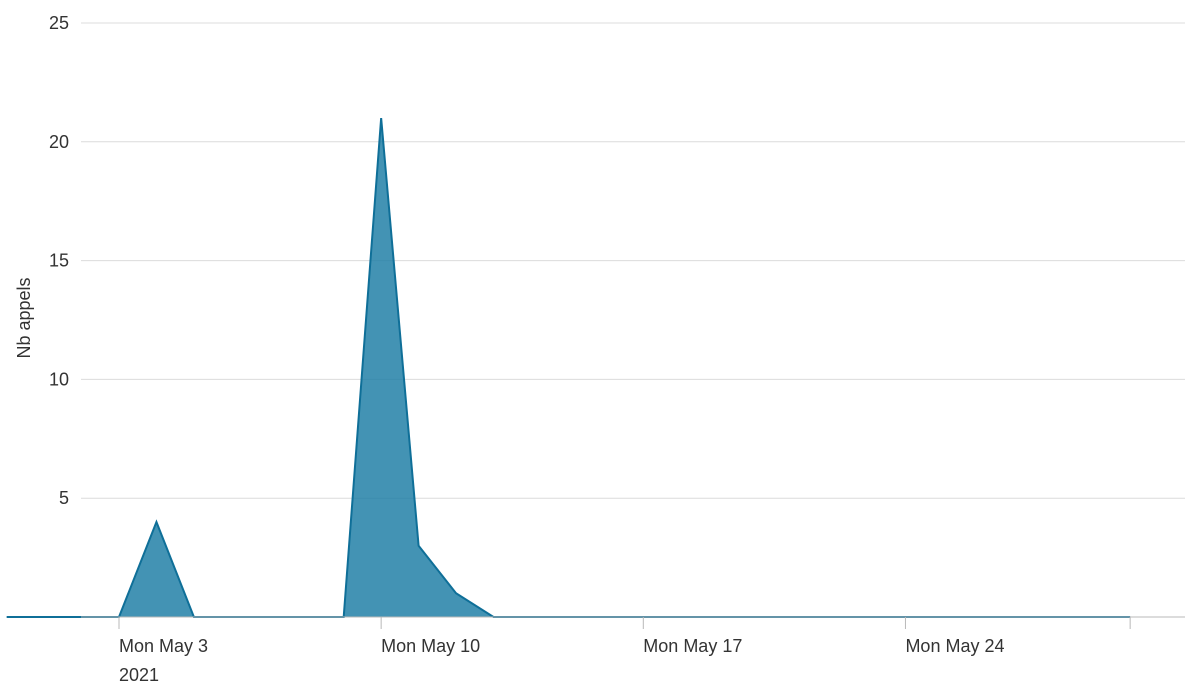 The width and height of the screenshot is (1199, 688). I want to click on y-axis-label: Nb appels, so click(24, 317).